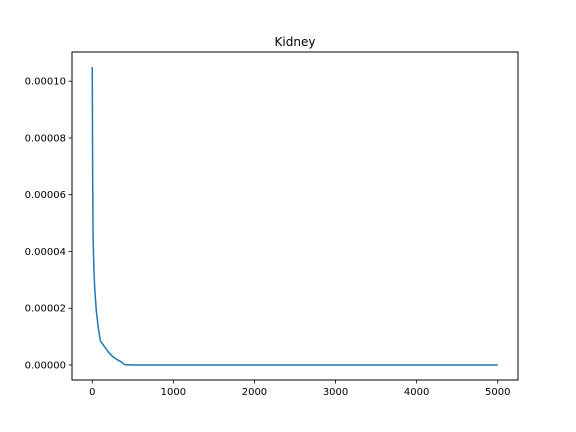  What do you see at coordinates (92, 392) in the screenshot?
I see `x-tick-label: 0` at bounding box center [92, 392].